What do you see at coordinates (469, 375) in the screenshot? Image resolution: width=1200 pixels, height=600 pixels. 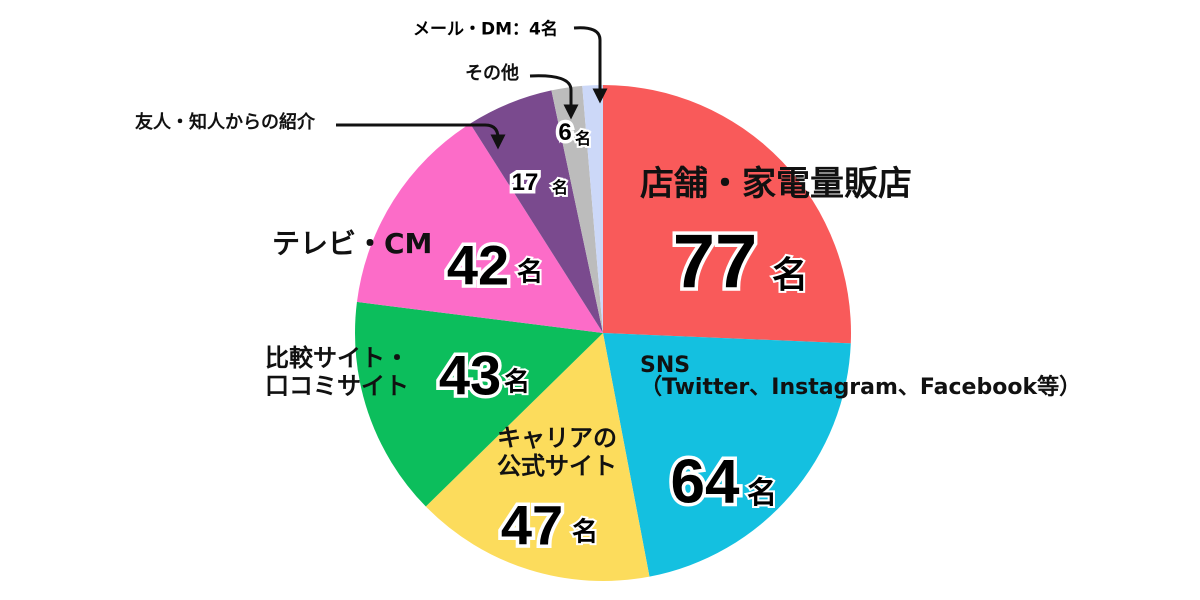 I see `value-label: 43` at bounding box center [469, 375].